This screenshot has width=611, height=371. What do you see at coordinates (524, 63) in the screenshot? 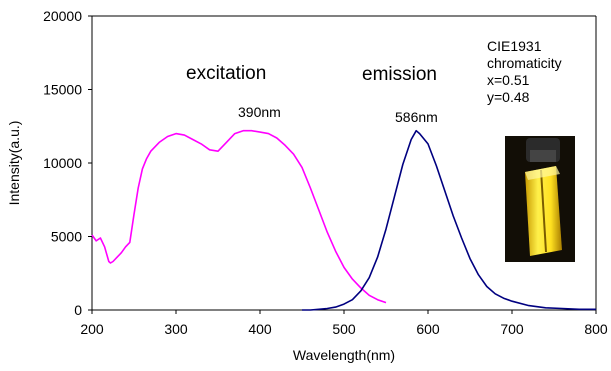
I see `cie-subtitle: chromaticity` at bounding box center [524, 63].